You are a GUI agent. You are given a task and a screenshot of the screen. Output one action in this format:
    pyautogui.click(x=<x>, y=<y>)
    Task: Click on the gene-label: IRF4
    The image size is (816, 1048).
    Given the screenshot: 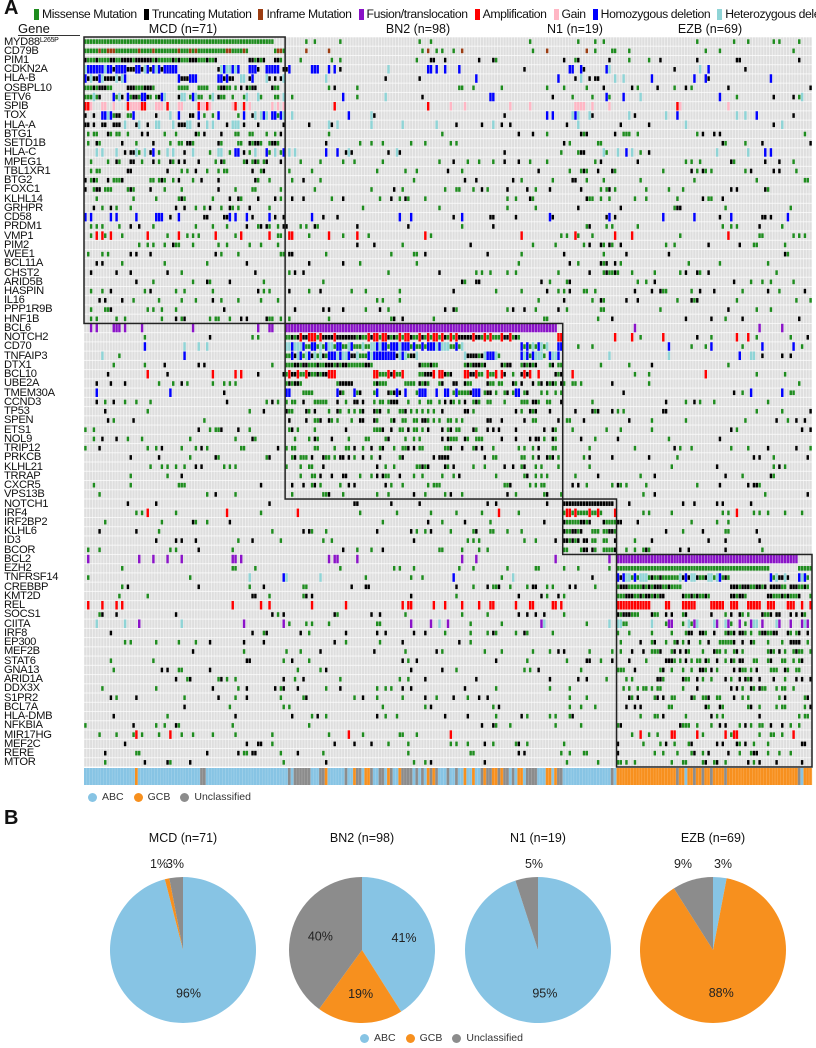 What is the action you would take?
    pyautogui.click(x=15, y=512)
    